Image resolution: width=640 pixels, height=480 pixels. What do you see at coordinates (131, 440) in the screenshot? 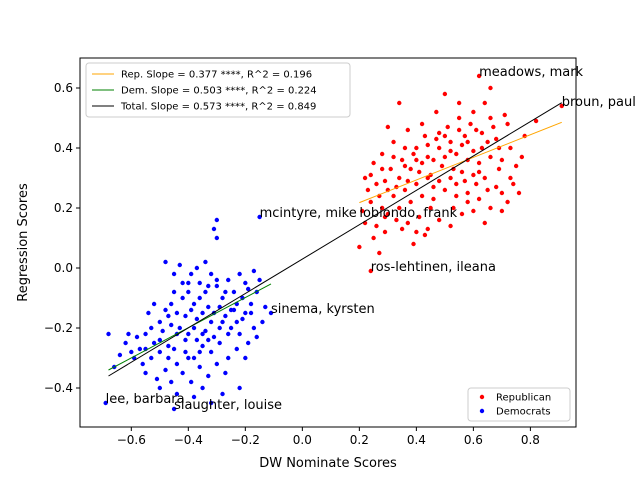
I see `x-tick-label-0: −0.6` at bounding box center [131, 440].